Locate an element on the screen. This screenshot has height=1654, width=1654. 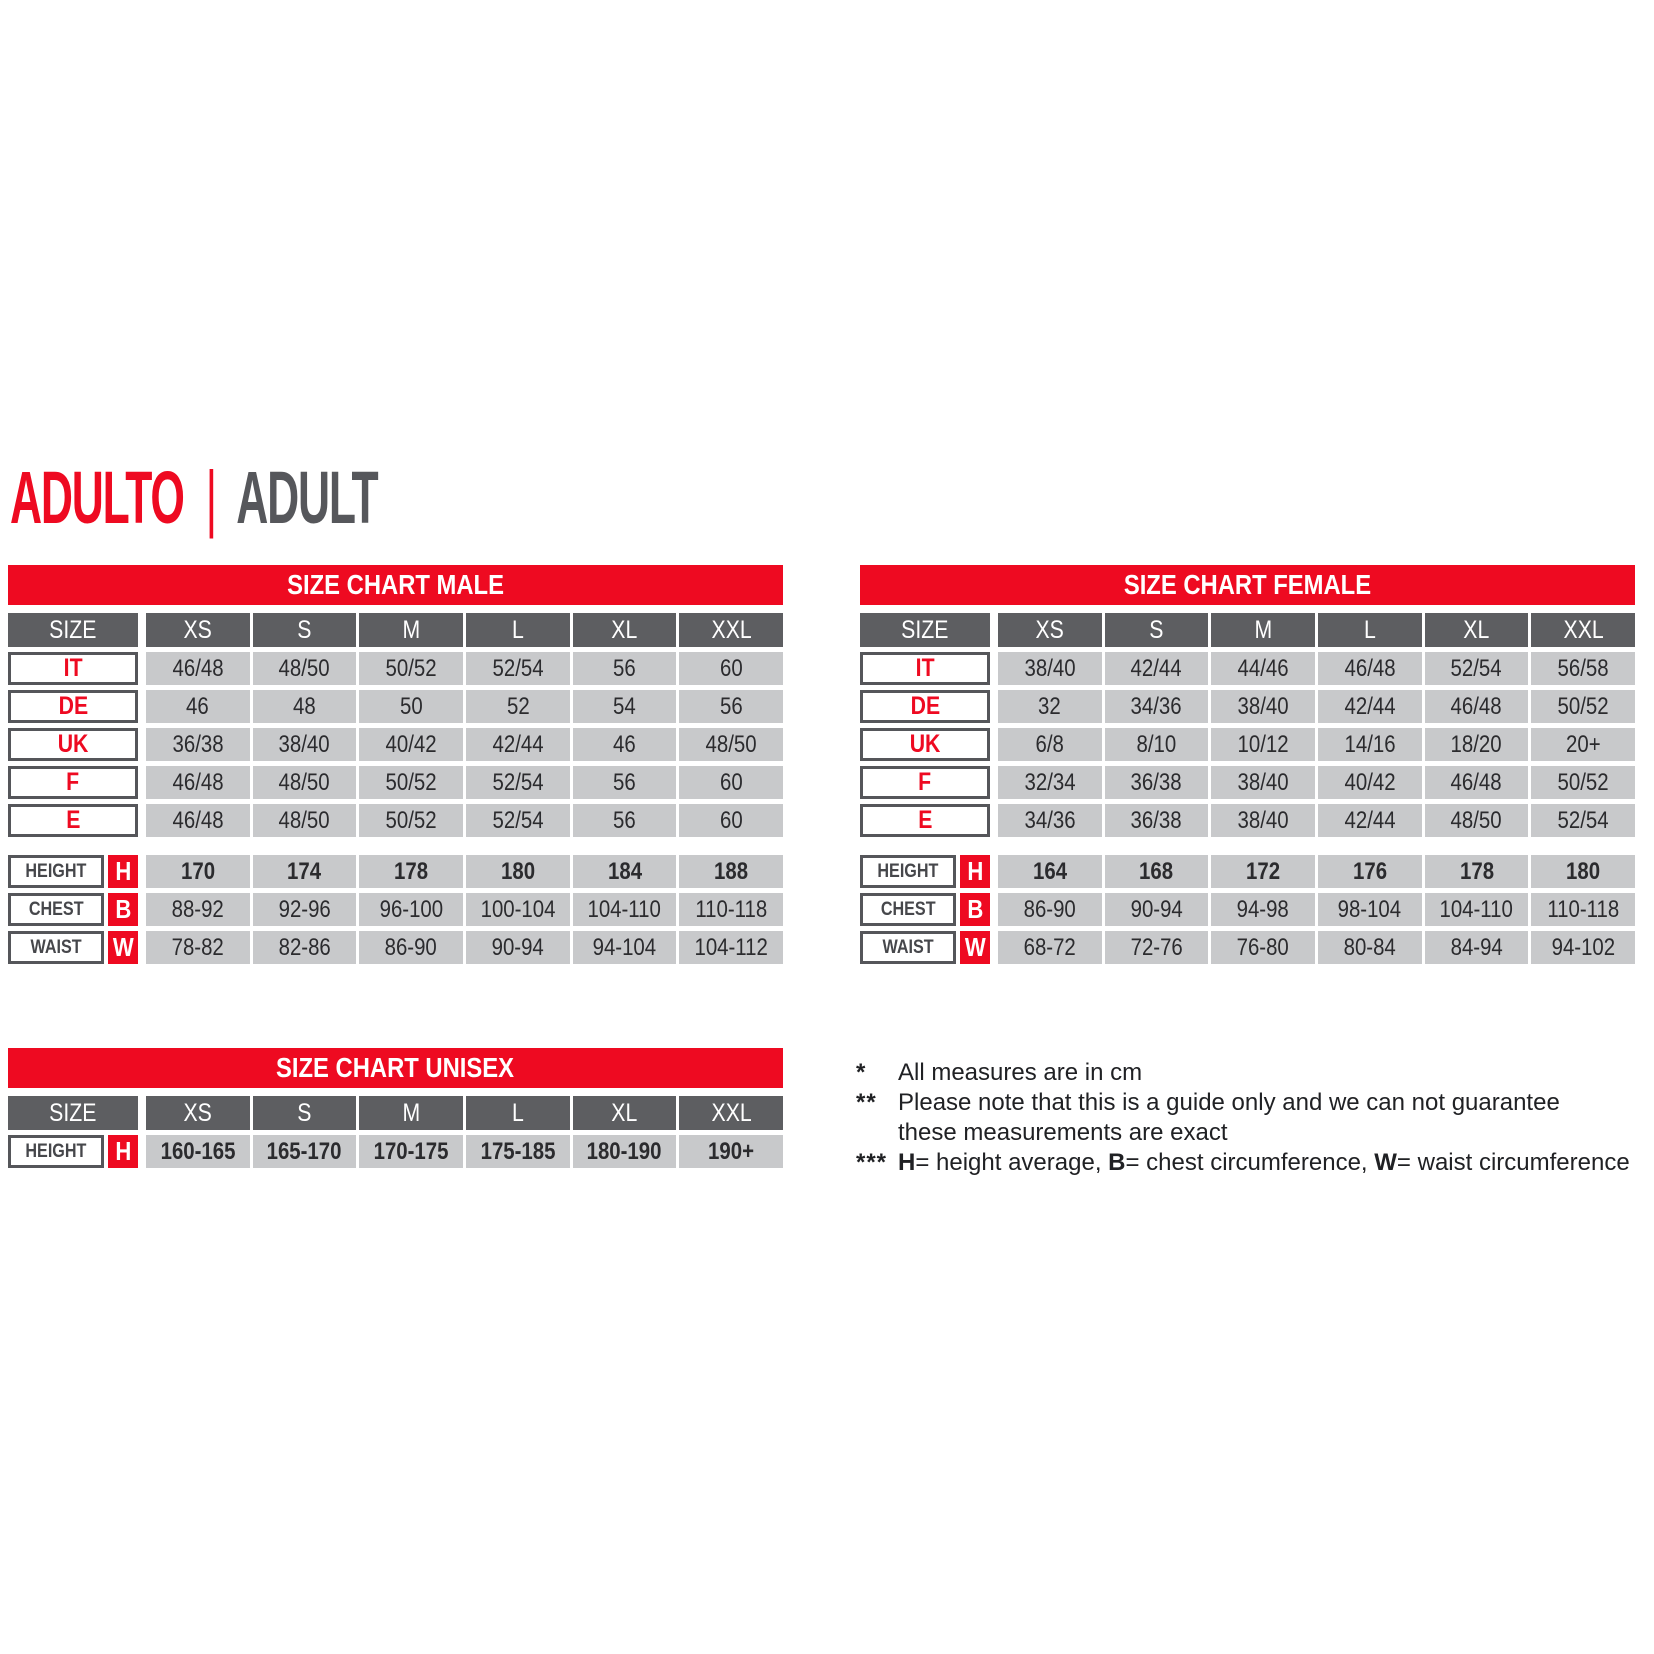
measure-value-cell-text: 172 is located at coordinates (1263, 871).